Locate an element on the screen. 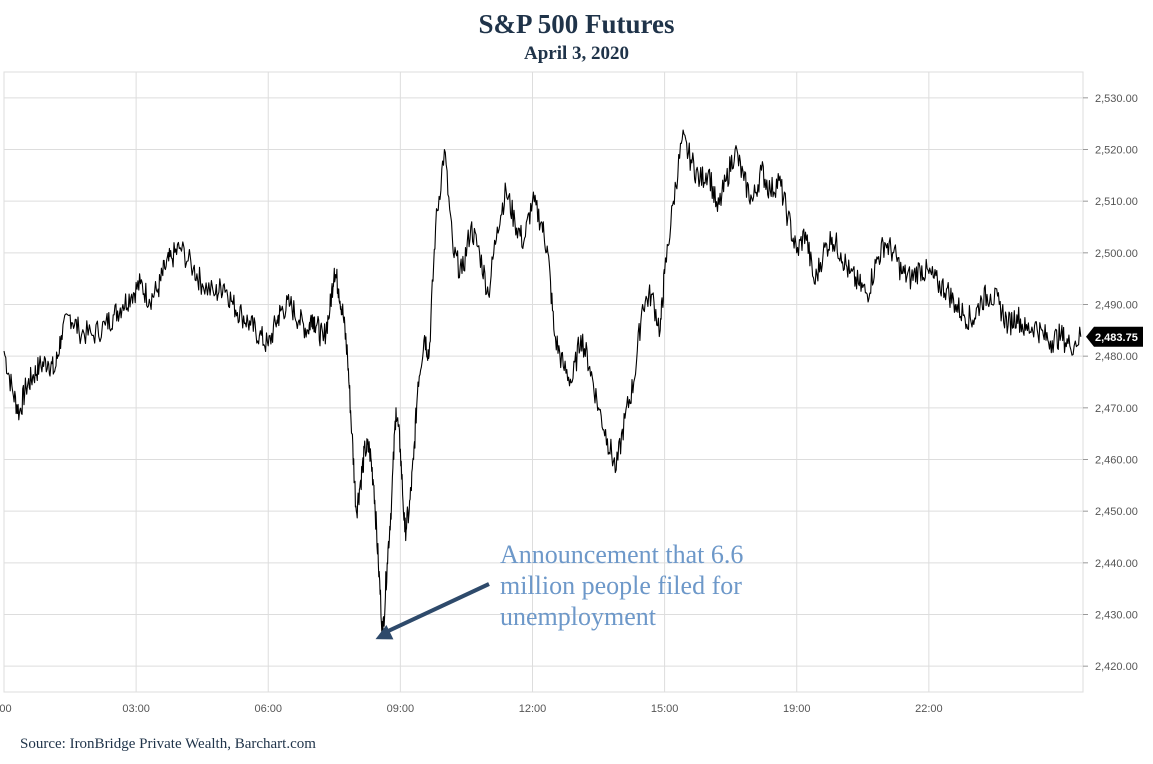 Image resolution: width=1153 pixels, height=764 pixels. y-tick-label: 2,440.00 is located at coordinates (1116, 564).